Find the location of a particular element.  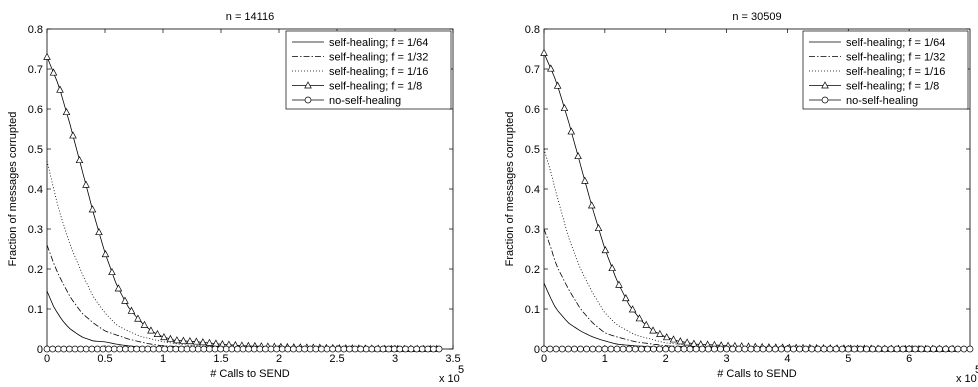

y-tick-label: 0.5 is located at coordinates (35, 150).